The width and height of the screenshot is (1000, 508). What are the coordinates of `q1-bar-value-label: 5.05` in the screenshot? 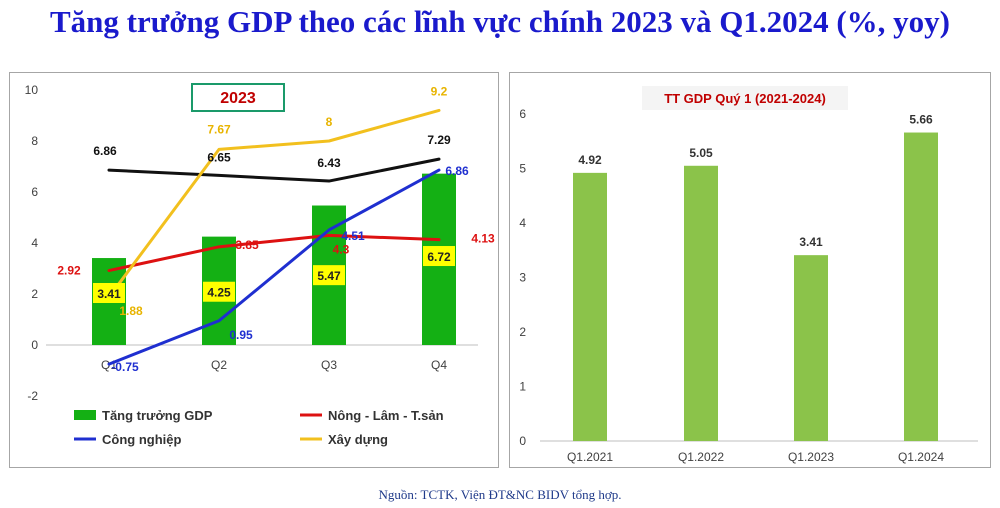 It's located at (701, 153).